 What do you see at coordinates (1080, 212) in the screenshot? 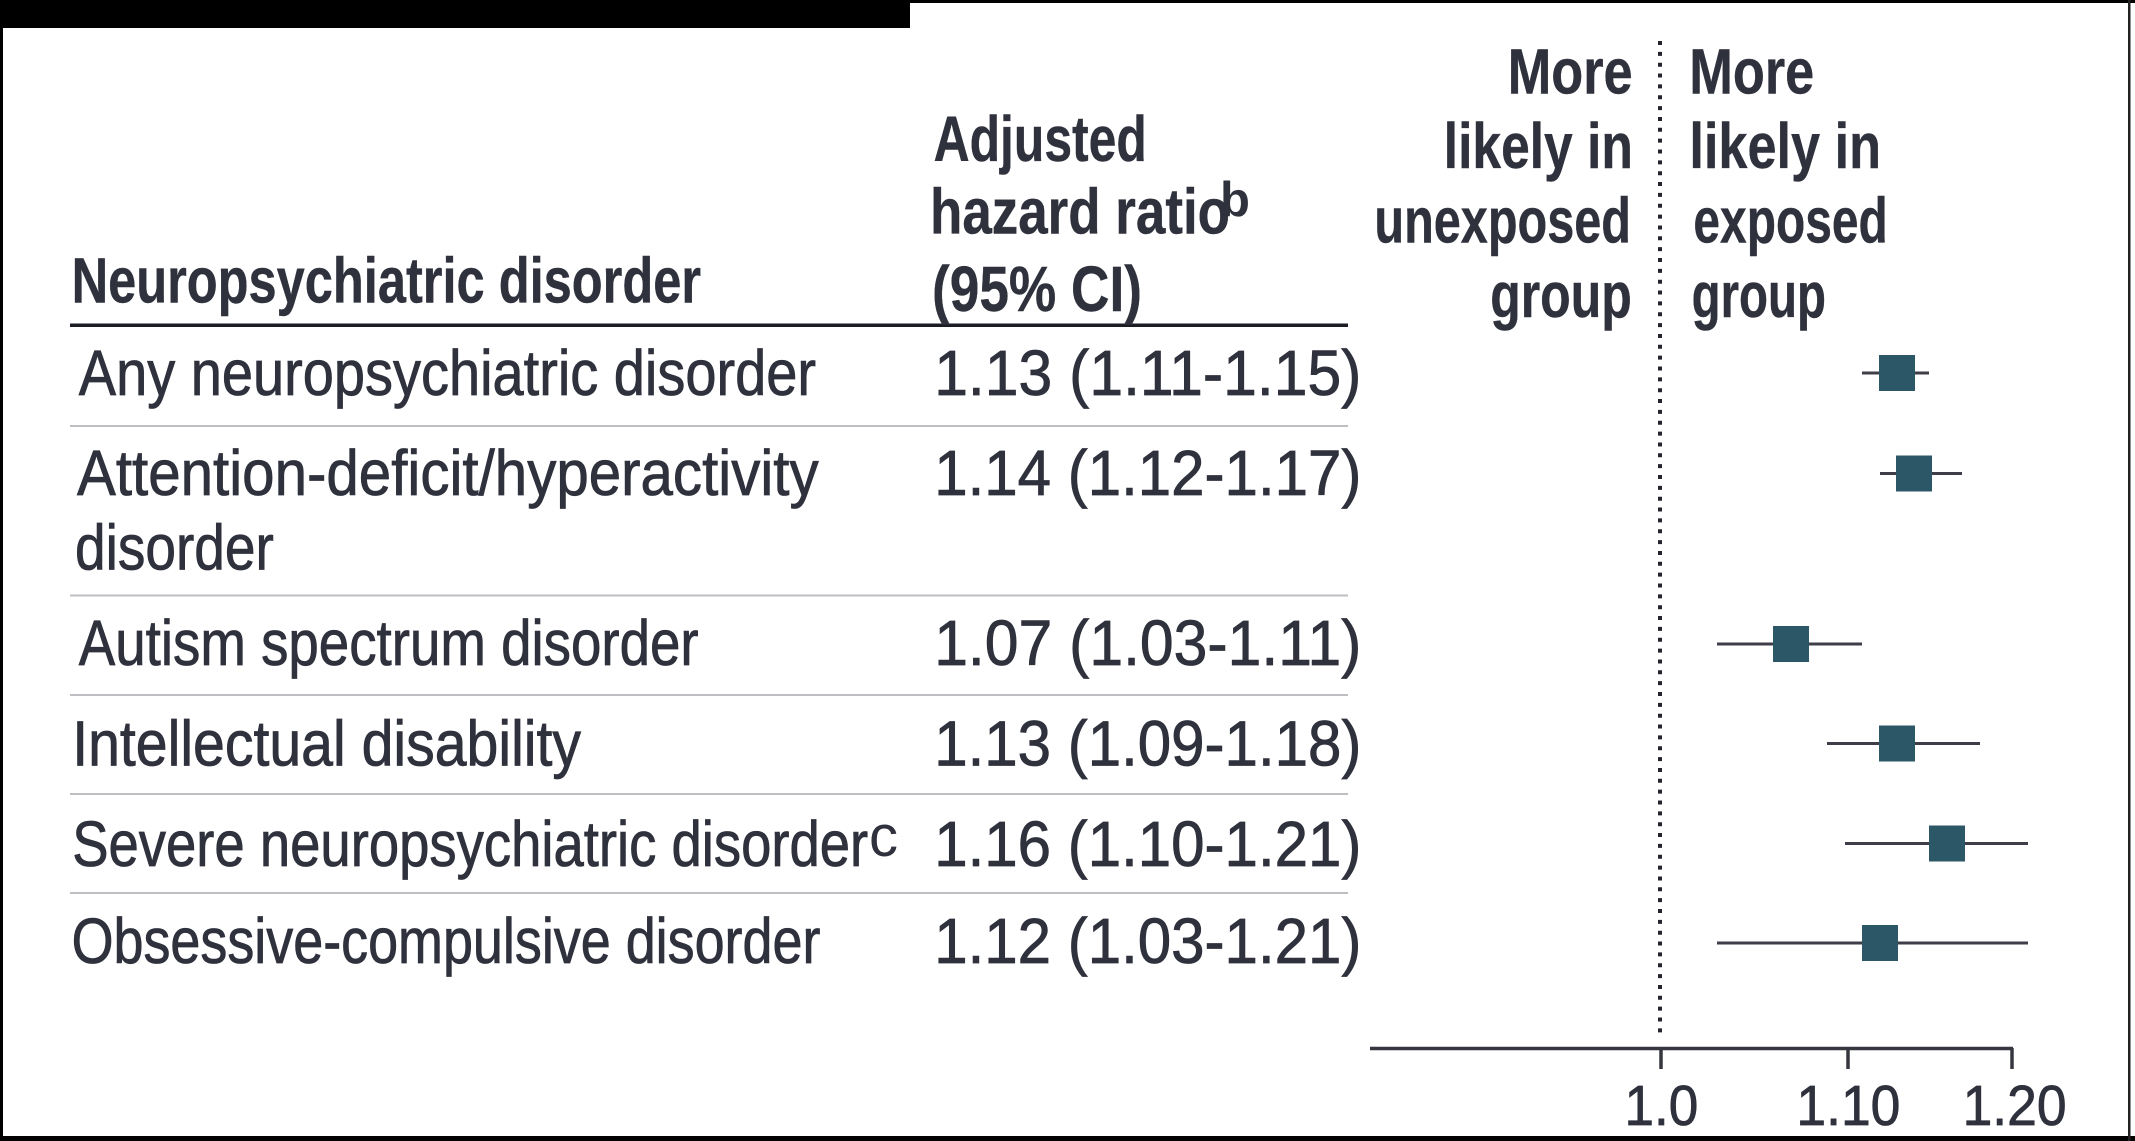
I see `svg-text: hazard ratio` at bounding box center [1080, 212].